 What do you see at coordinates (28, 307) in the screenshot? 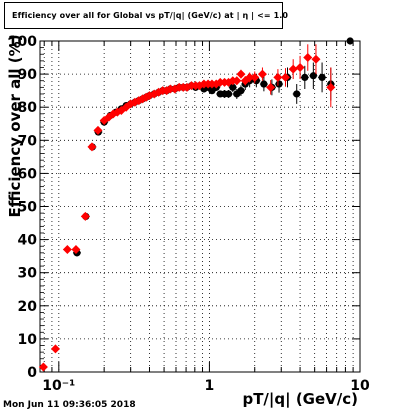
I see `y-tick-label: 20` at bounding box center [28, 307].